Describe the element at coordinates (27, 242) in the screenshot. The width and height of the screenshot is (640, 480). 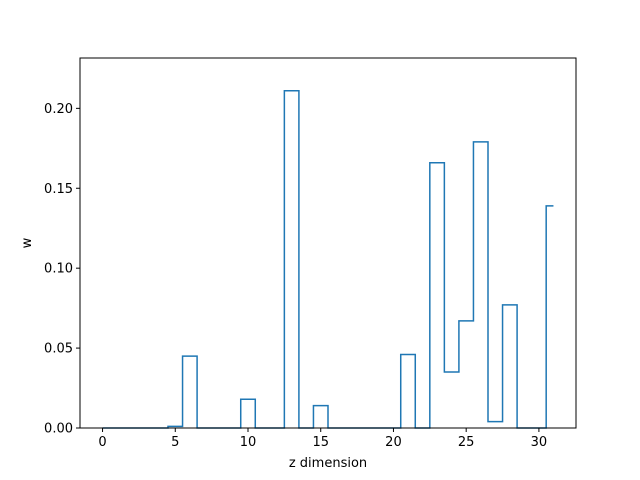
I see `y-axis-label: w` at that location.